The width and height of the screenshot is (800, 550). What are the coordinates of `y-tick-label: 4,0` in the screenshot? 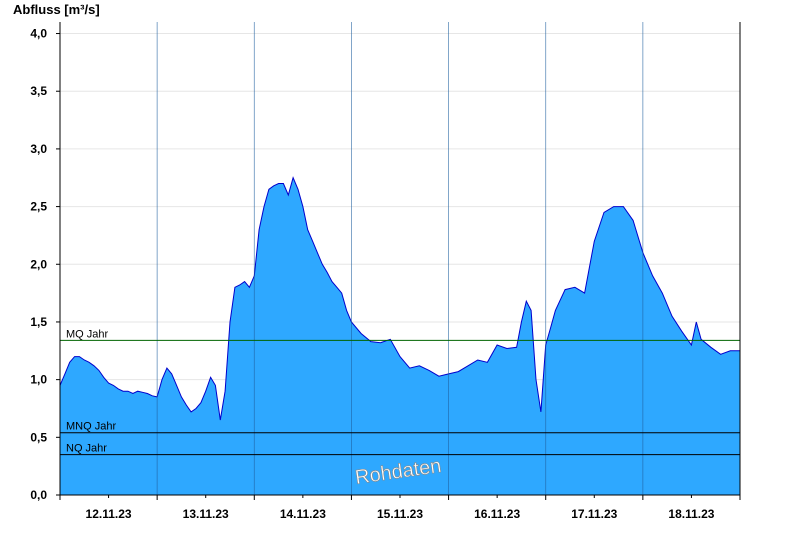 It's located at (38, 34).